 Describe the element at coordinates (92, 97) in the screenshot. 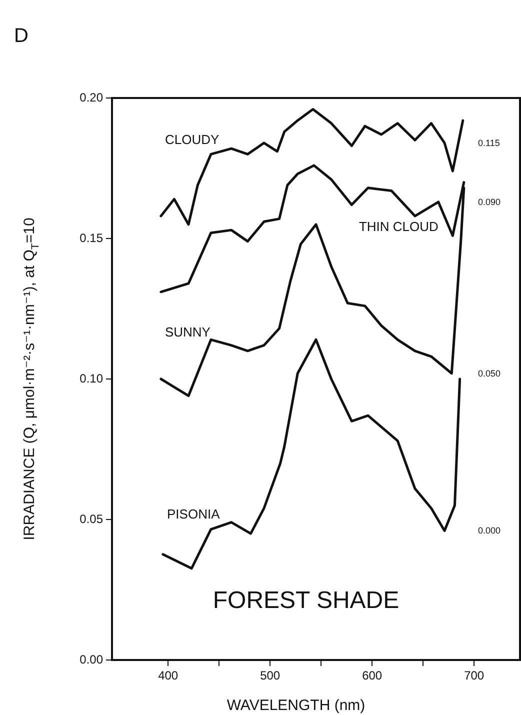

I see `y-tick-label: 0.20` at that location.